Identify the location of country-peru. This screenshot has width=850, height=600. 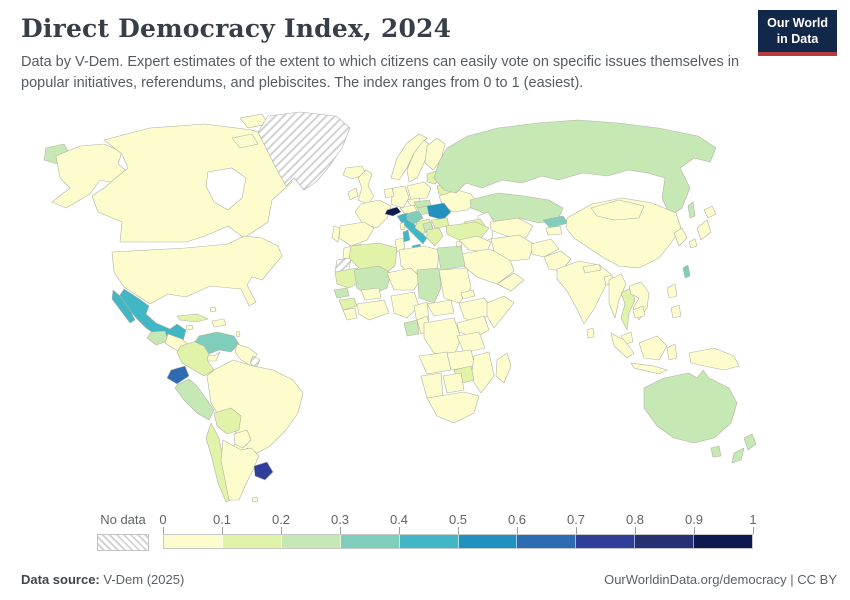
(194, 399).